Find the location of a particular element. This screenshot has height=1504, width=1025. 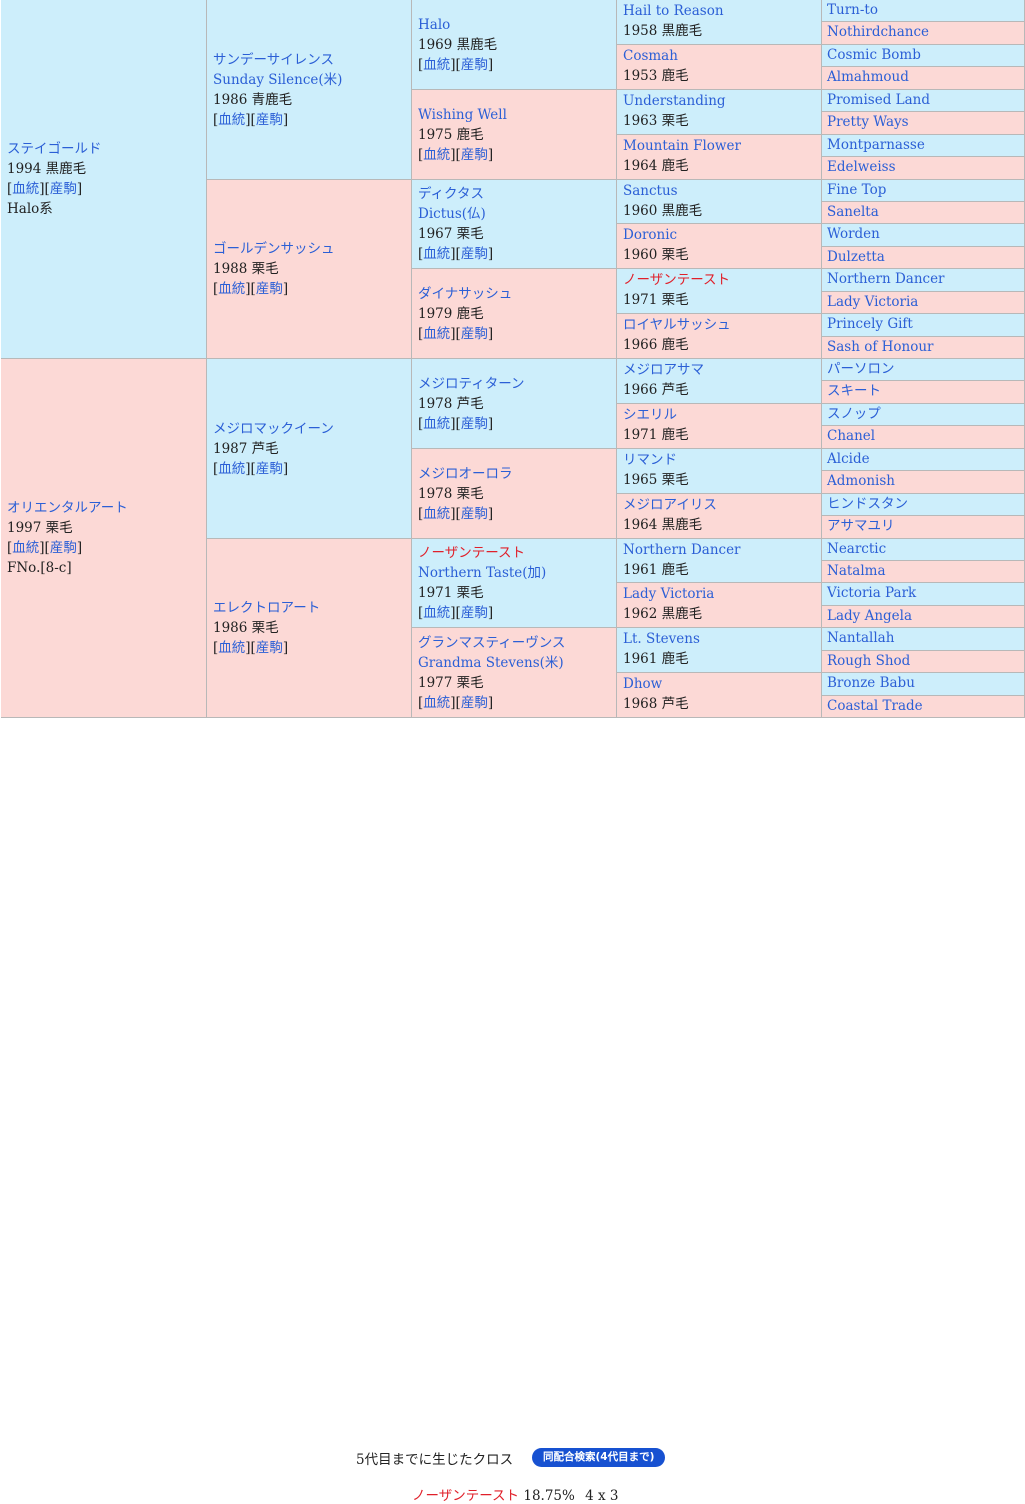

horse-name-link: メジロティターン is located at coordinates (471, 383).